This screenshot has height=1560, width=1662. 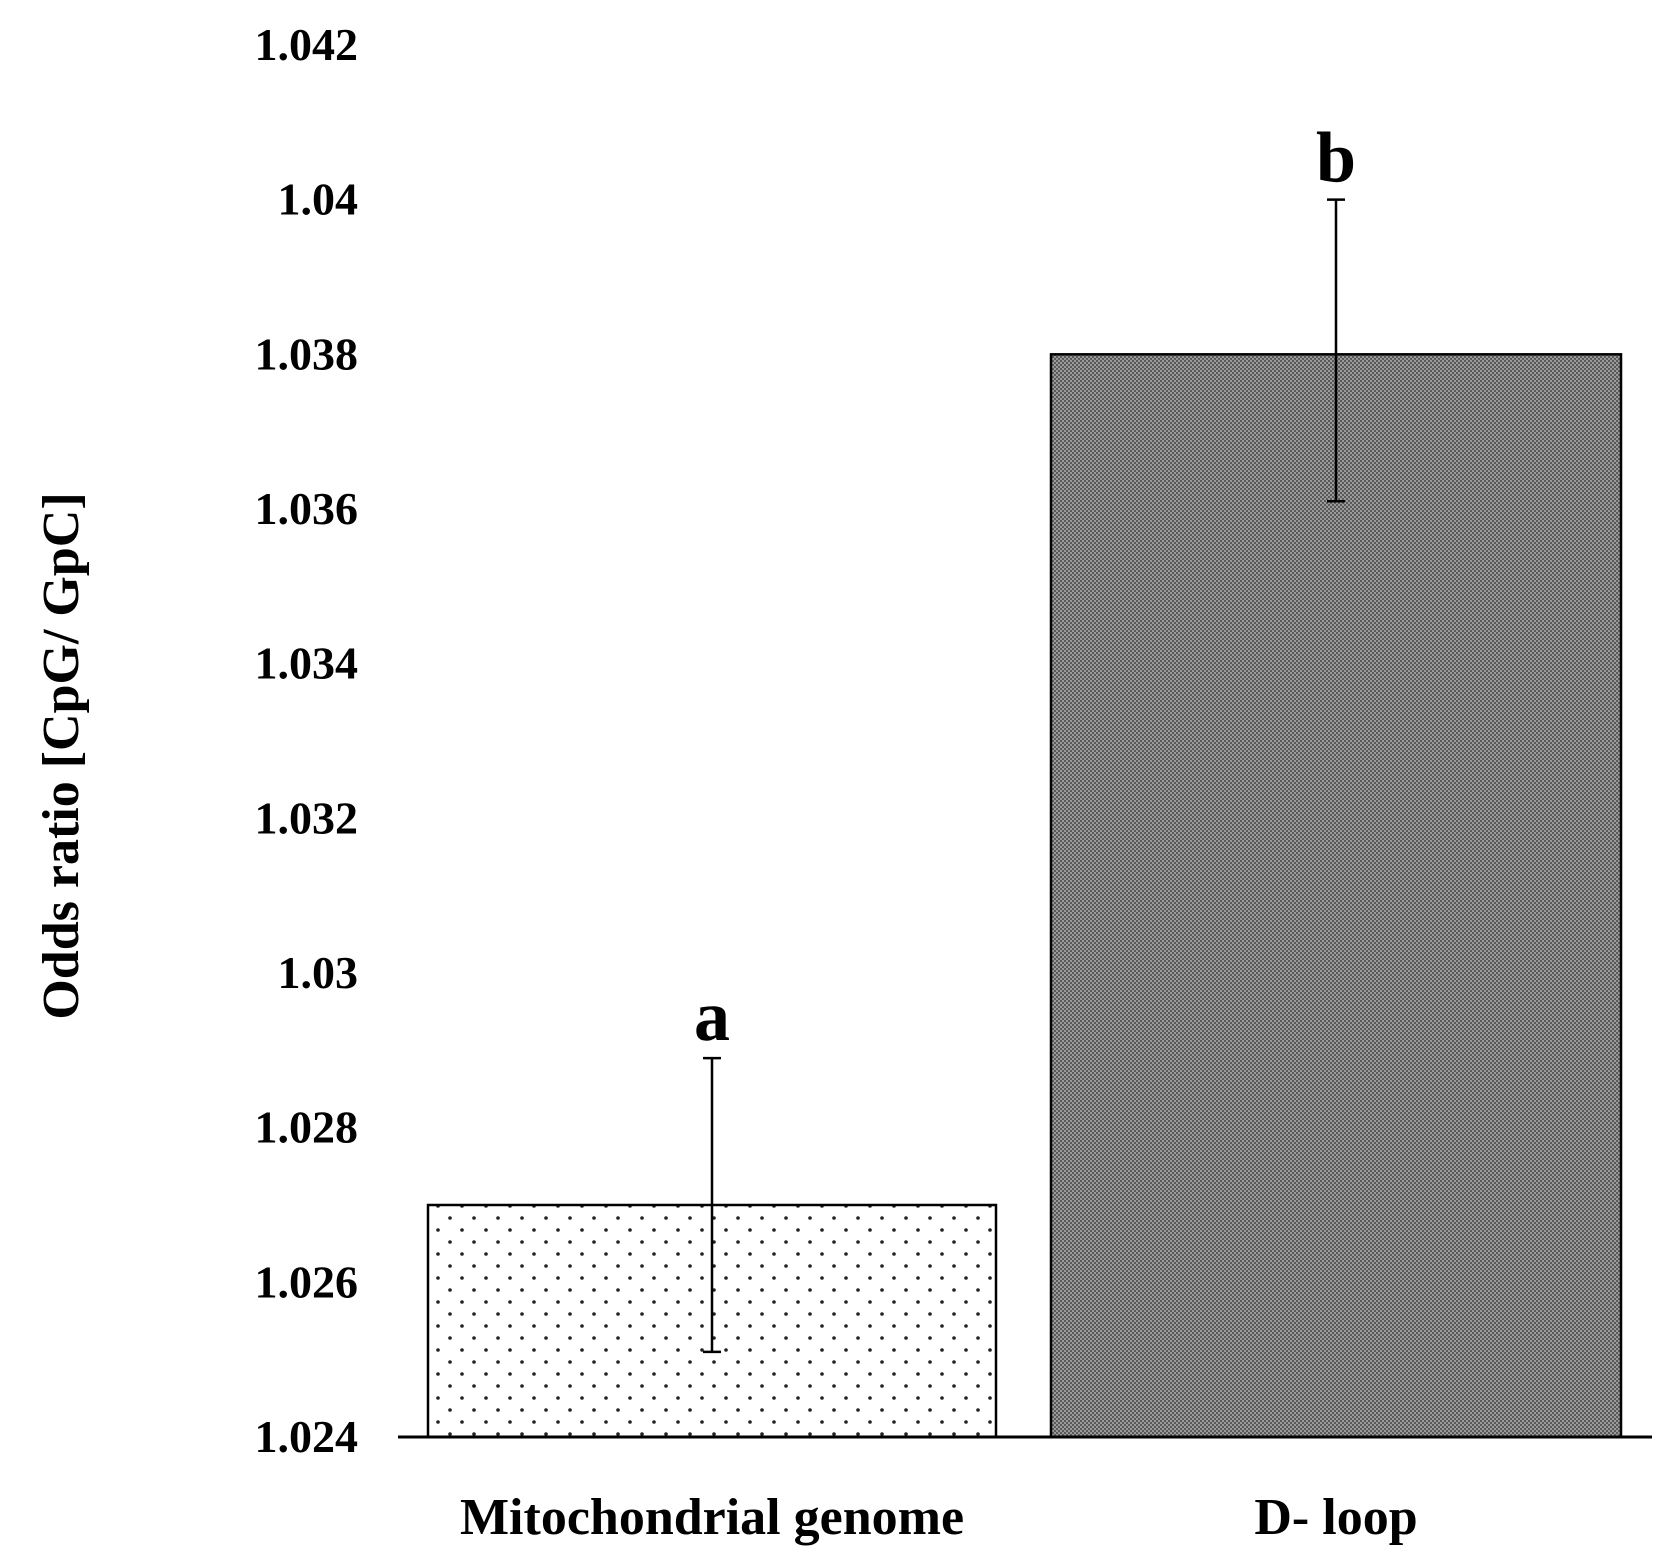 What do you see at coordinates (307, 1281) in the screenshot?
I see `y-tick-label: 1.026` at bounding box center [307, 1281].